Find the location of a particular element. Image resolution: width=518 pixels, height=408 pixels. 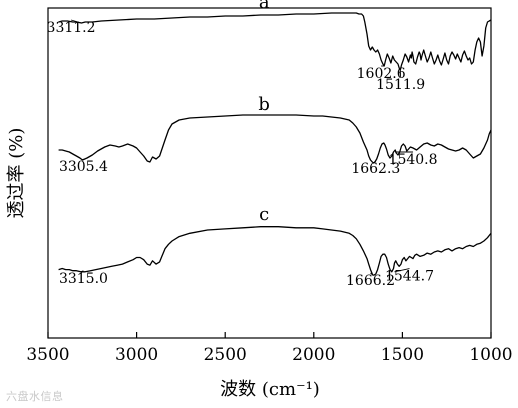

x-tick-label: 1500 is located at coordinates (402, 355).